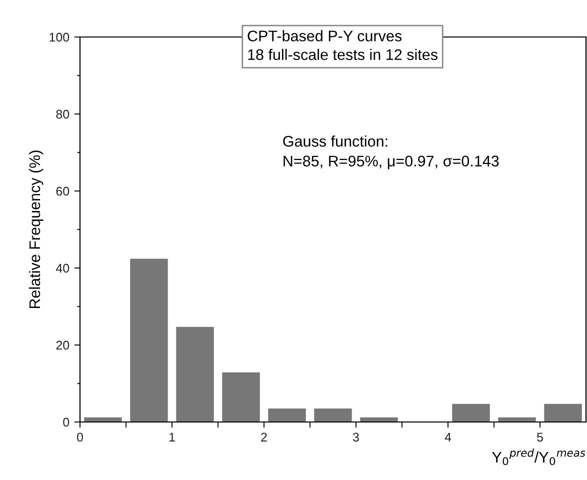 This screenshot has height=480, width=587. I want to click on y-tick-label: 100, so click(60, 37).